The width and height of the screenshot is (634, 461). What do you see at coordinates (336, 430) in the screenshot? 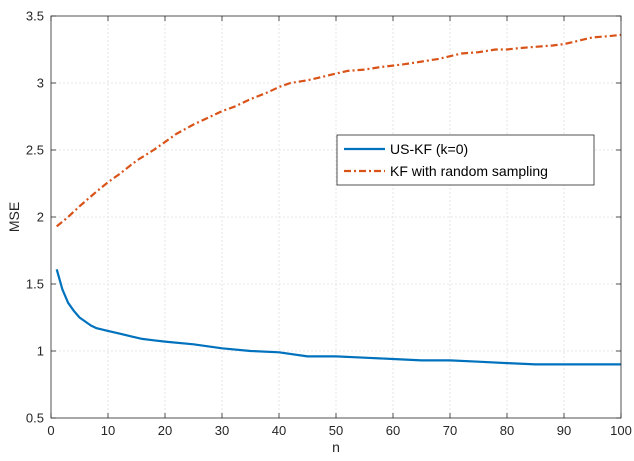
I see `x-tick-label: 50` at bounding box center [336, 430].